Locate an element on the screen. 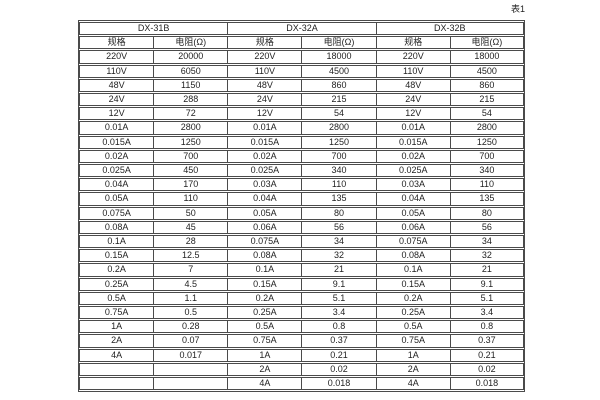 Image resolution: width=600 pixels, height=400 pixels. table-row: 48V 1150 48V 860 48V 860 is located at coordinates (301, 85).